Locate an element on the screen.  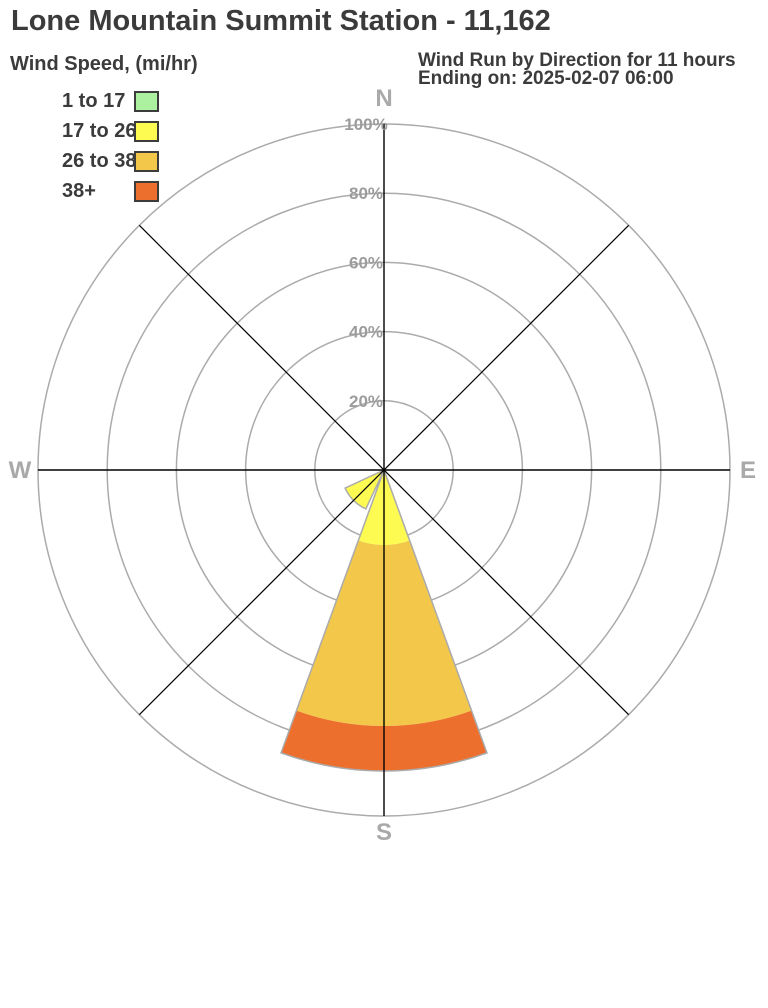
legend-item: 17 to 26 is located at coordinates (110, 131).